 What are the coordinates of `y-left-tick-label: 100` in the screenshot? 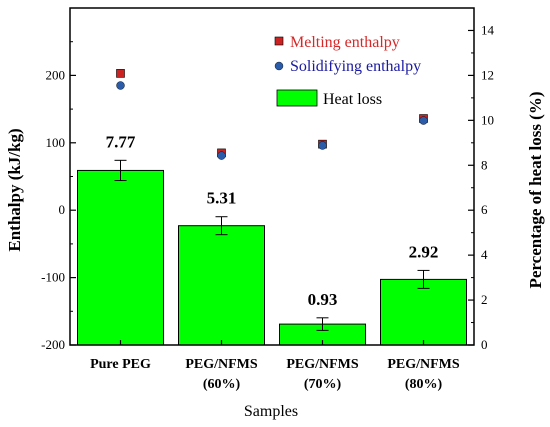 It's located at (56, 142).